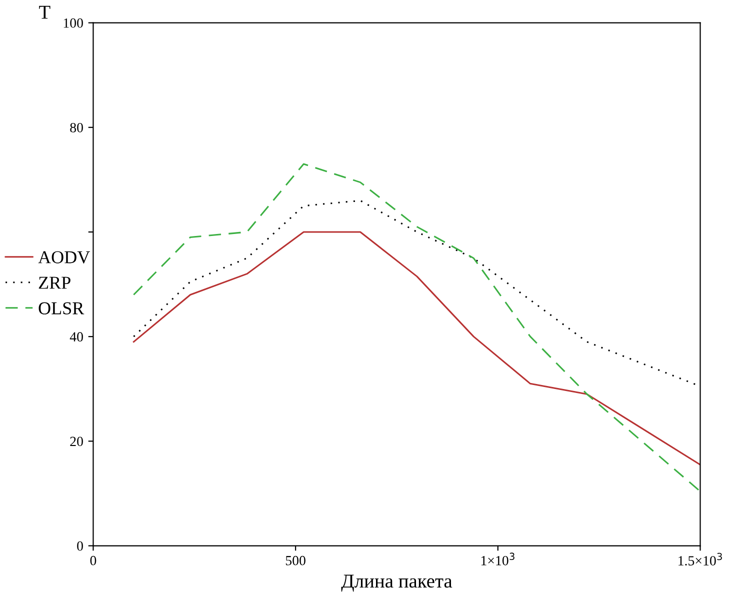 This screenshot has width=734, height=616. I want to click on y-axis-title: T, so click(44, 12).